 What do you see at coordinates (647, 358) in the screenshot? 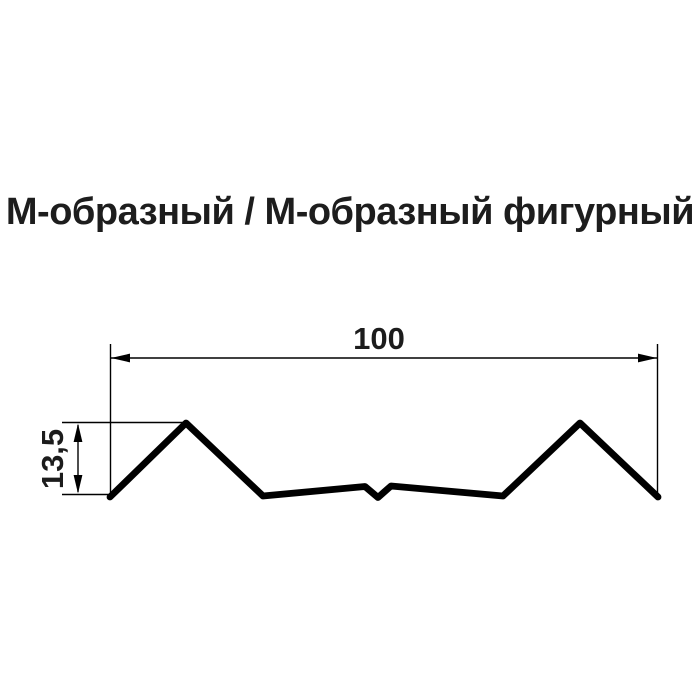
I see `arrow-right-icon` at bounding box center [647, 358].